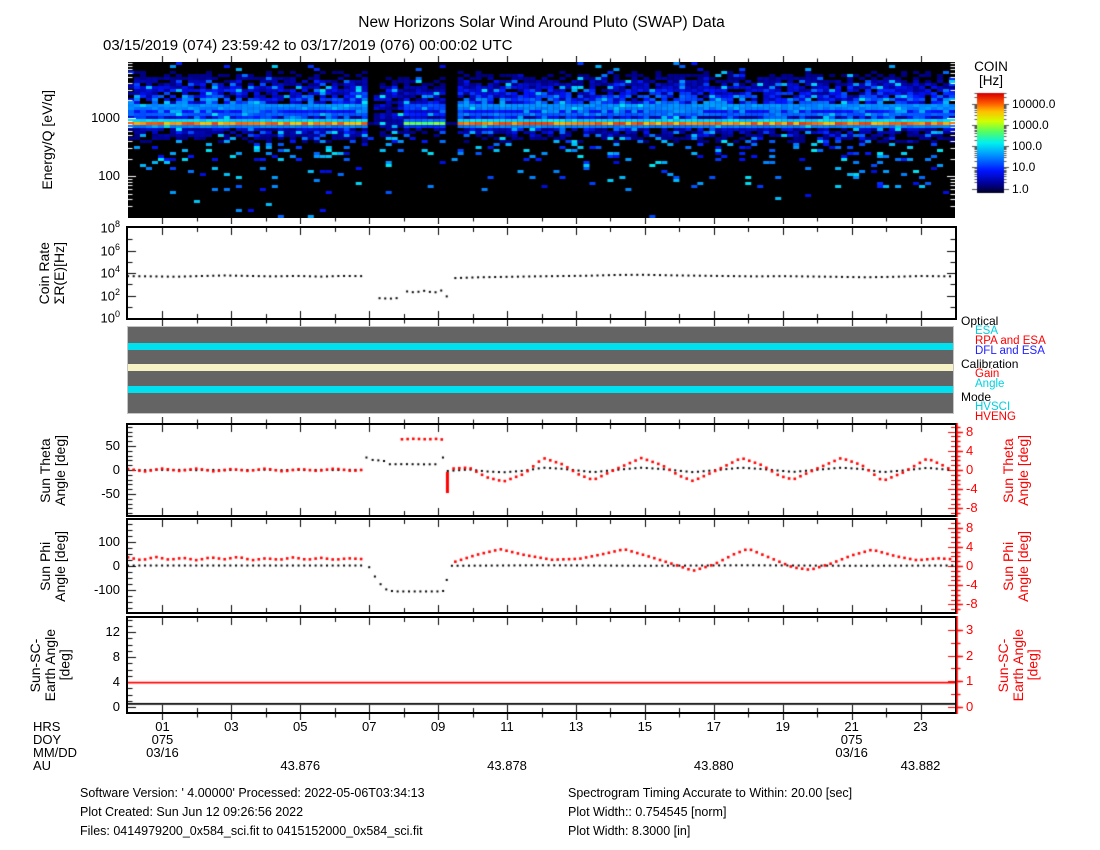 Image resolution: width=1100 pixels, height=850 pixels. Describe the element at coordinates (34, 665) in the screenshot. I see `sunsc-left-label-line1: Sun-SC-` at that location.